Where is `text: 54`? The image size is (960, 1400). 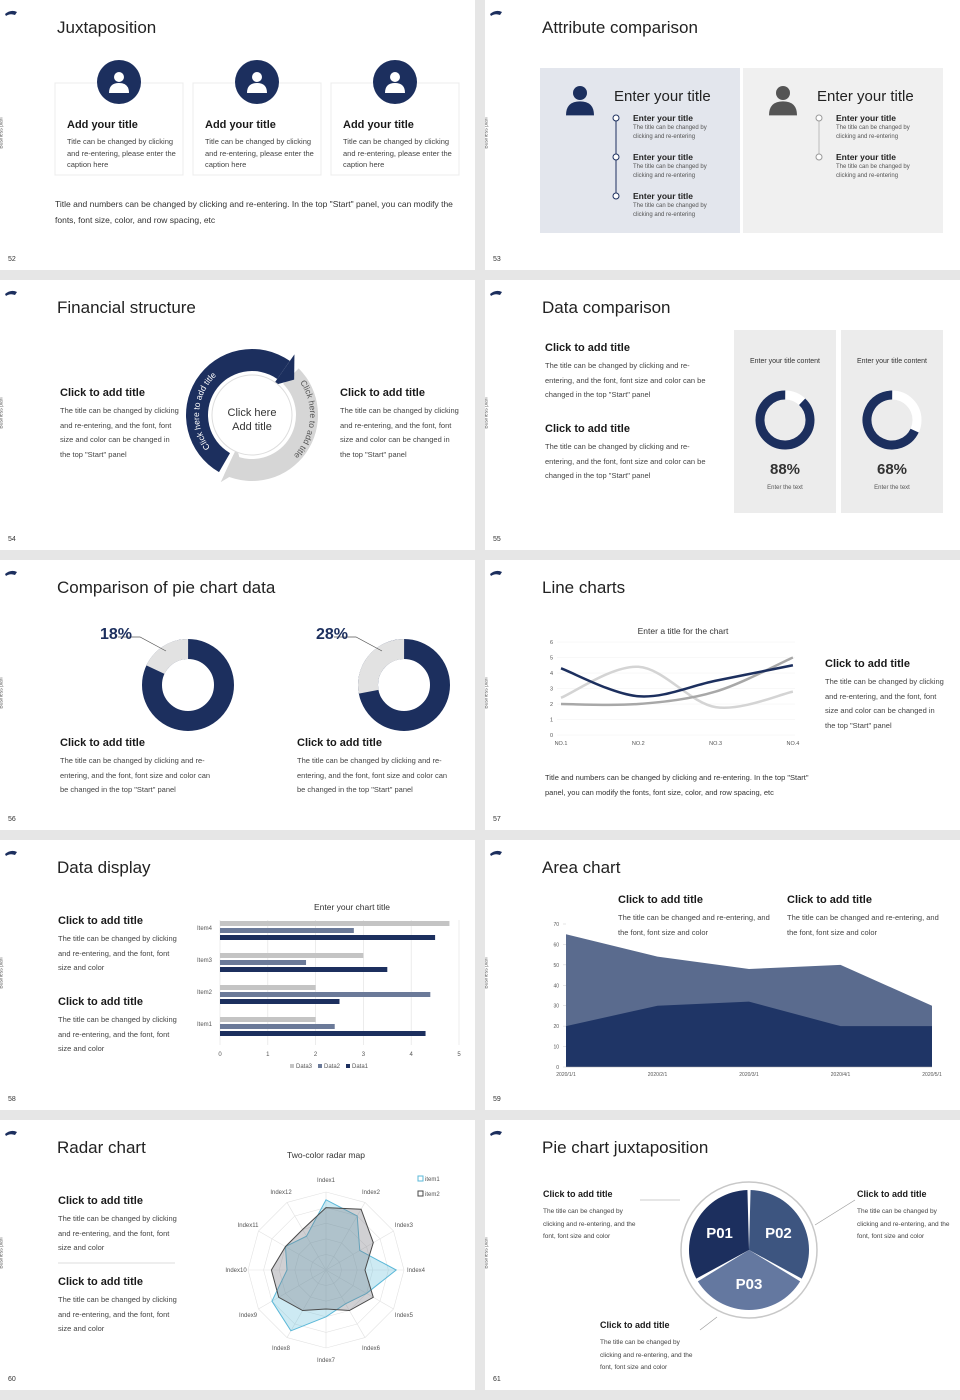
text: 54 is located at coordinates (12, 539).